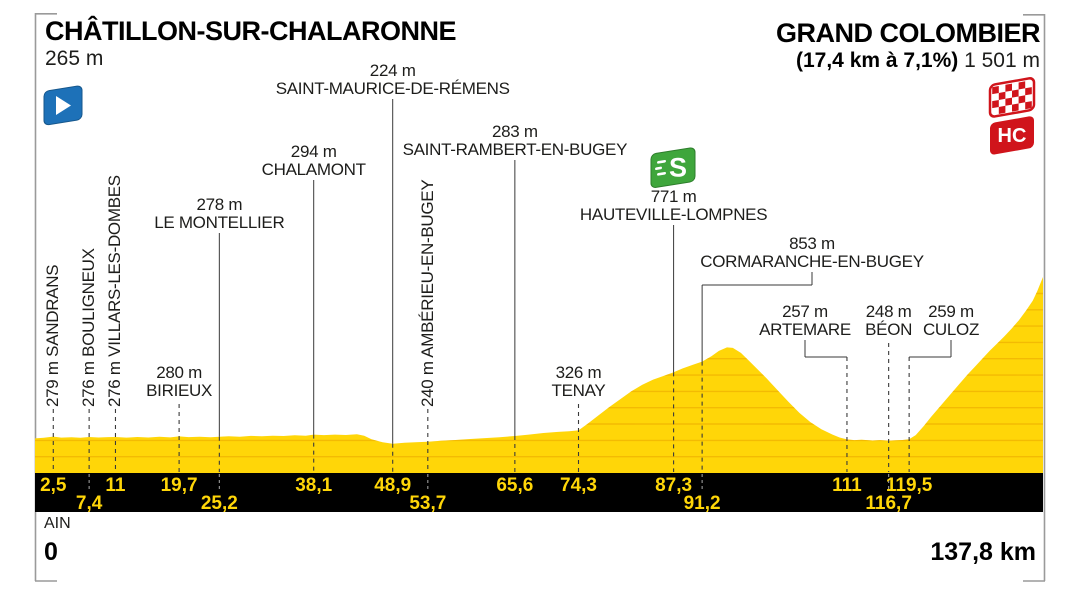  I want to click on waypoint-elevation: 294 m, so click(313, 151).